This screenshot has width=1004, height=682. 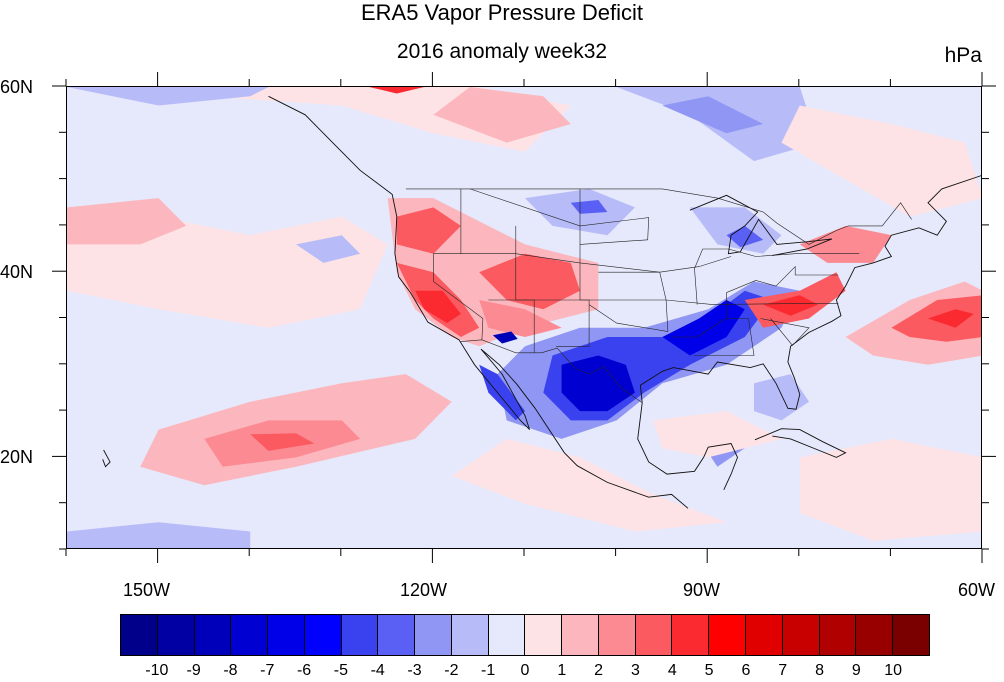 I want to click on anomaly-region-lower-mississippi-negative-core, so click(x=703, y=328).